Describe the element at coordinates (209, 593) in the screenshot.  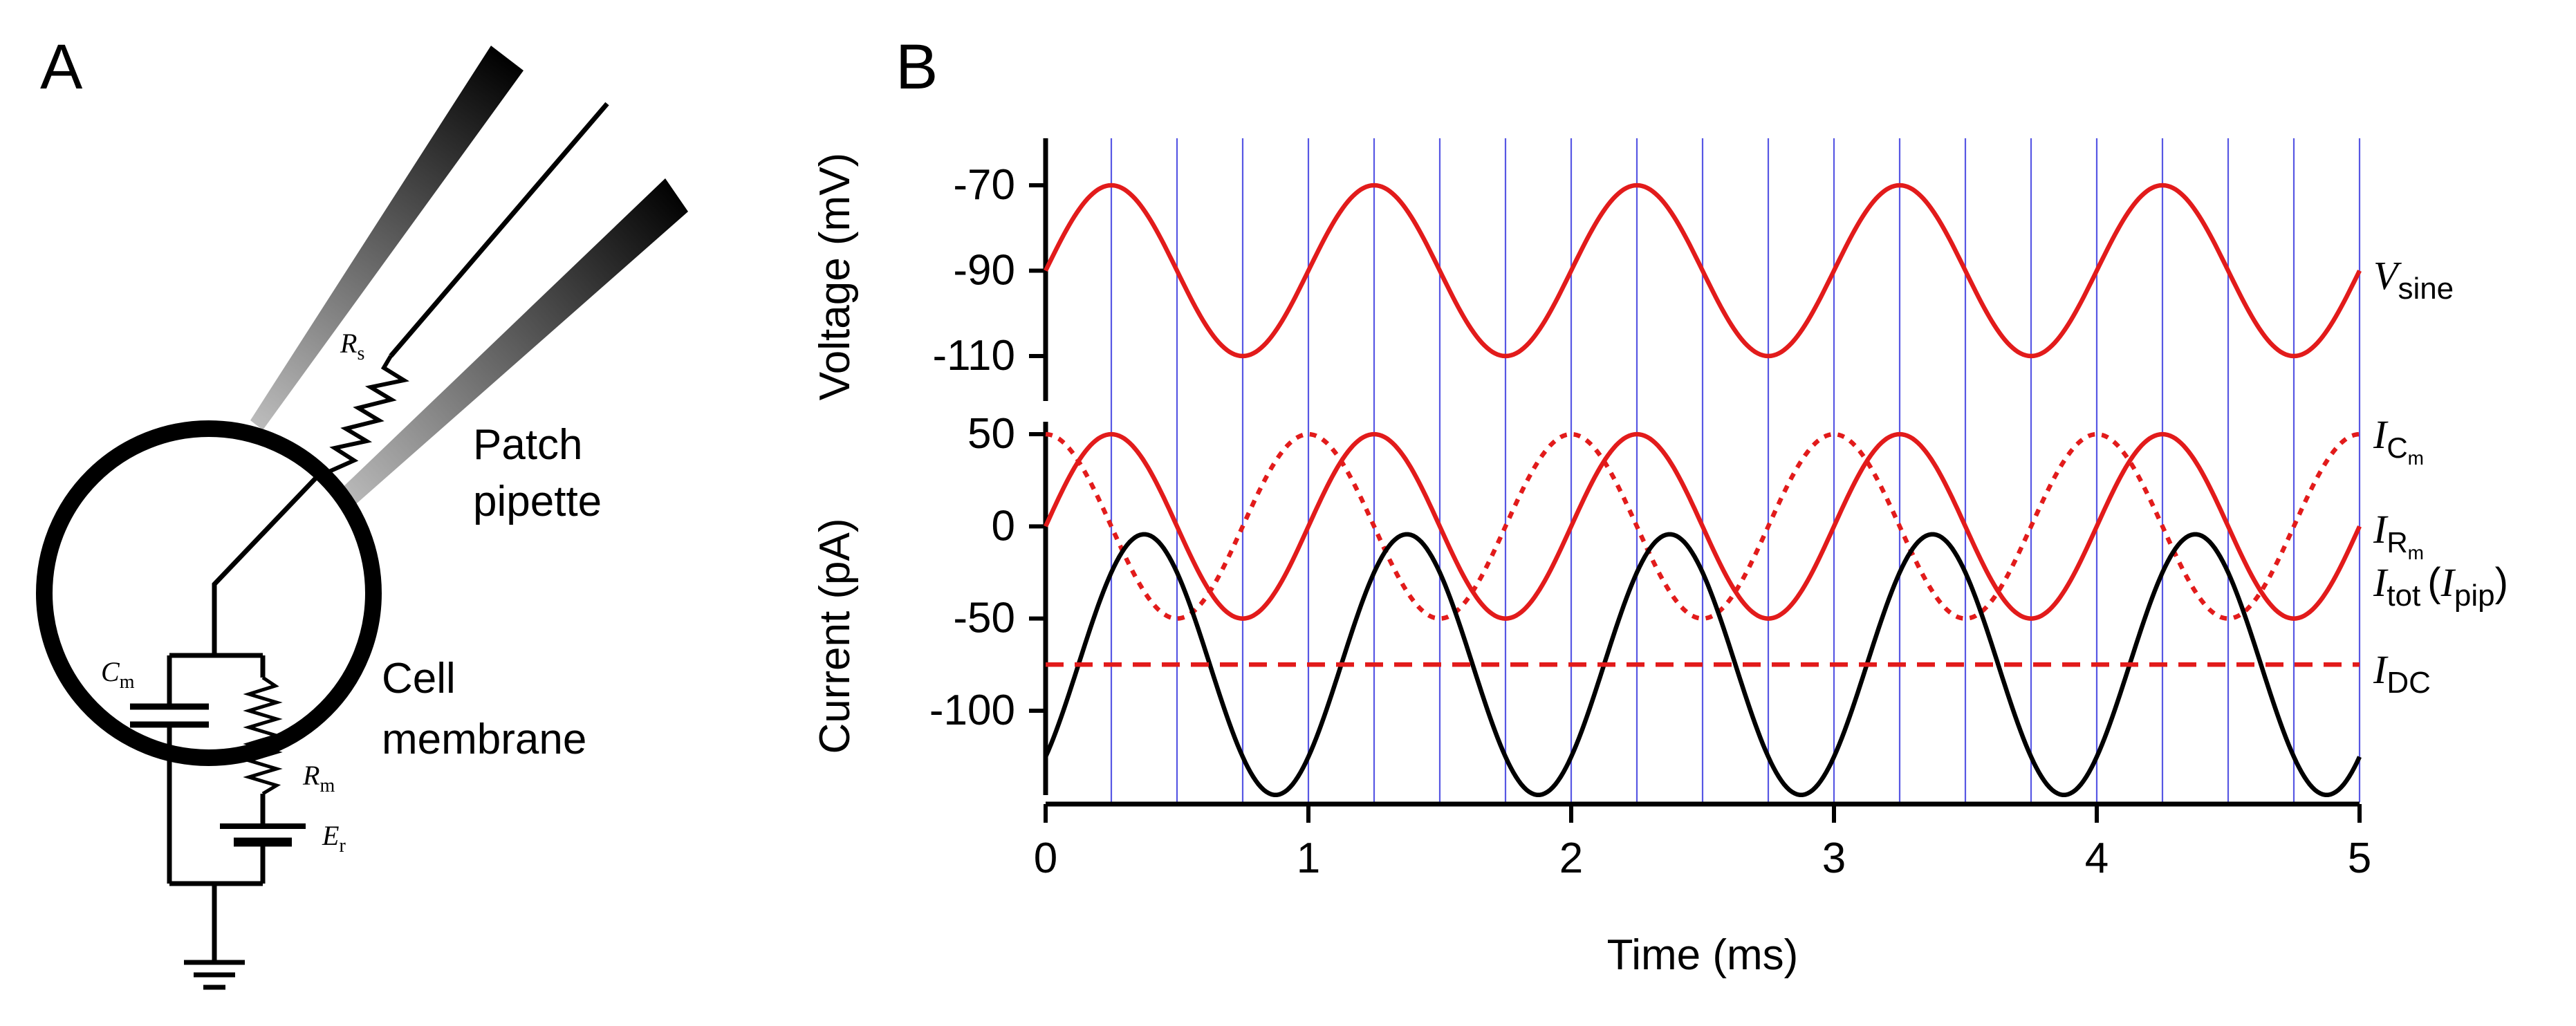
I see `cell-membrane-circle` at that location.